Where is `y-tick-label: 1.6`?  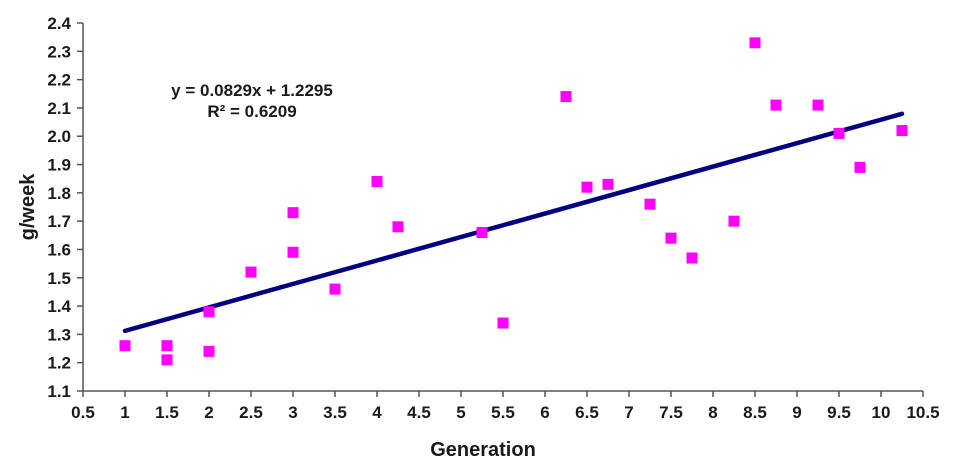
y-tick-label: 1.6 is located at coordinates (59, 249).